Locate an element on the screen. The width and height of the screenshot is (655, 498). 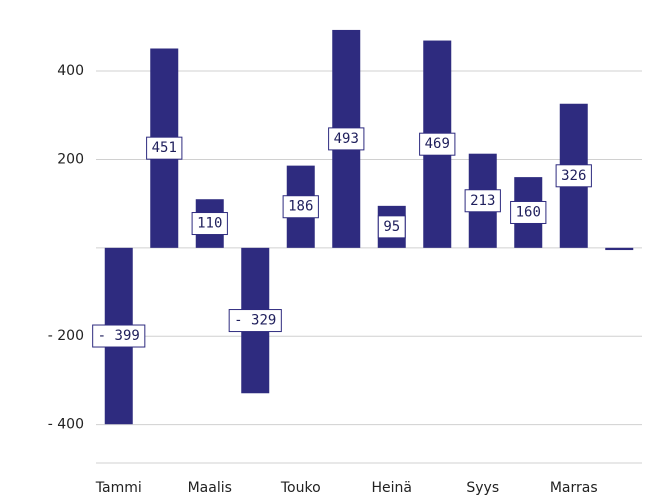
data-label: - 329 is located at coordinates (255, 321).